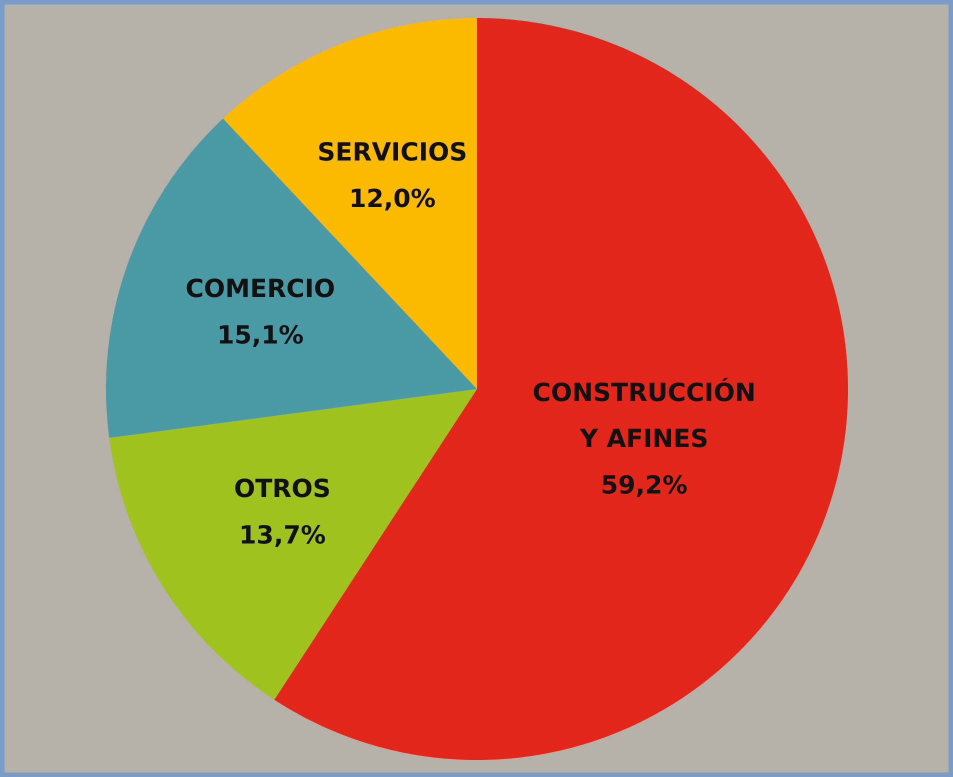  I want to click on data-label: 12,0%, so click(392, 198).